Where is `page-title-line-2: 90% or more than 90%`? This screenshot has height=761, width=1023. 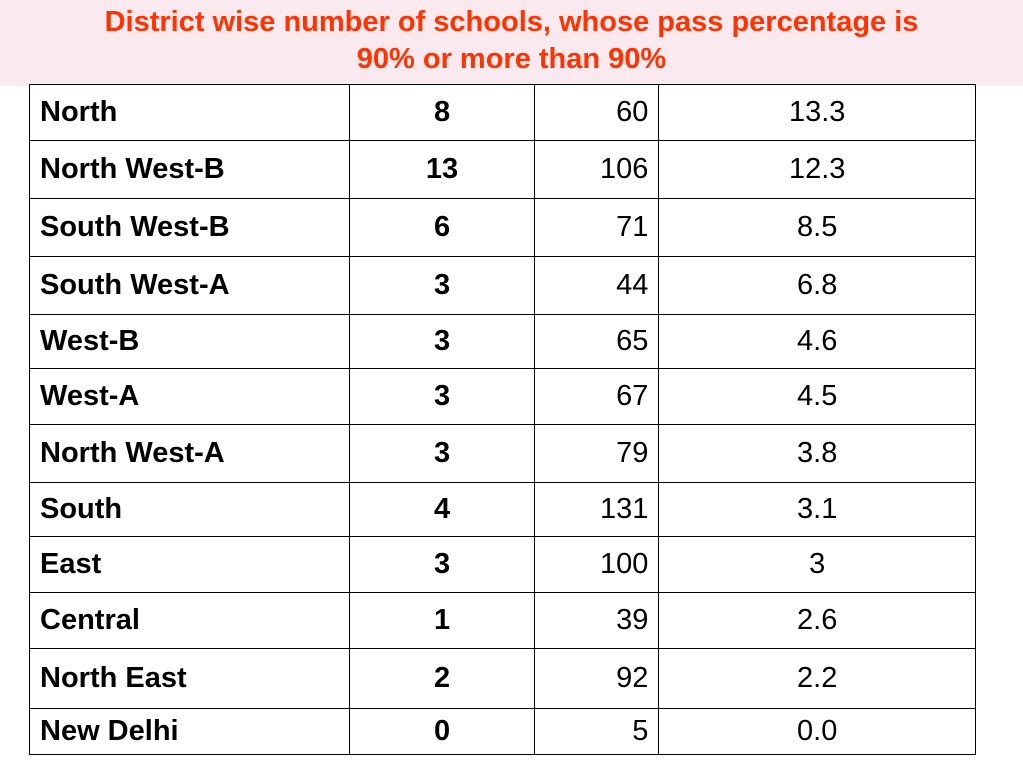 page-title-line-2: 90% or more than 90% is located at coordinates (511, 59).